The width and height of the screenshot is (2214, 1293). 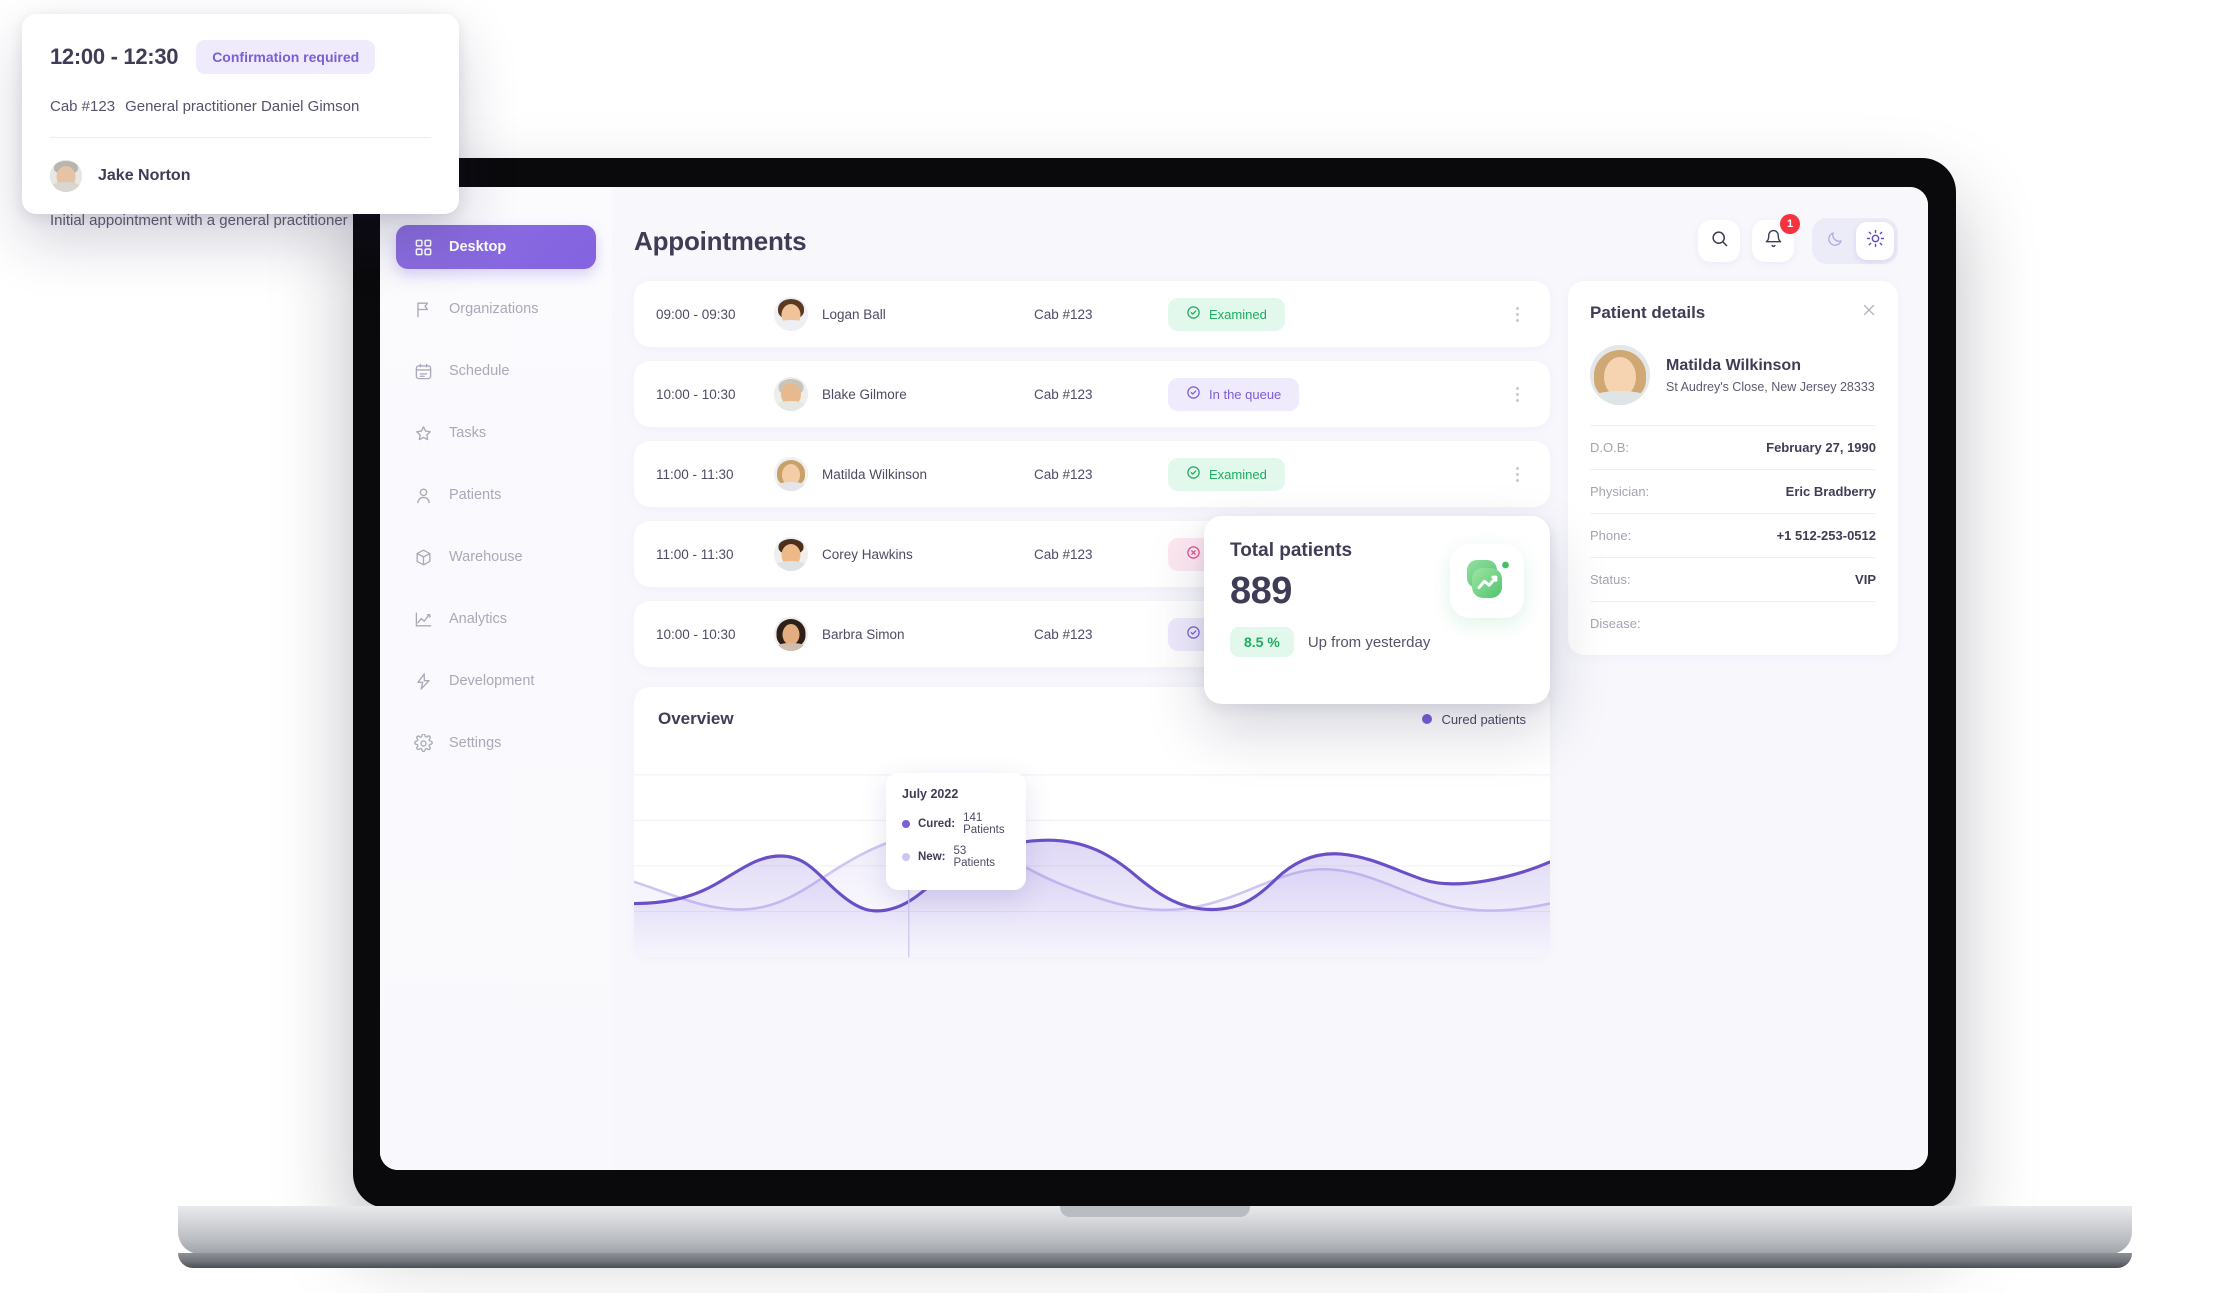 What do you see at coordinates (1865, 579) in the screenshot?
I see `field-value: VIP` at bounding box center [1865, 579].